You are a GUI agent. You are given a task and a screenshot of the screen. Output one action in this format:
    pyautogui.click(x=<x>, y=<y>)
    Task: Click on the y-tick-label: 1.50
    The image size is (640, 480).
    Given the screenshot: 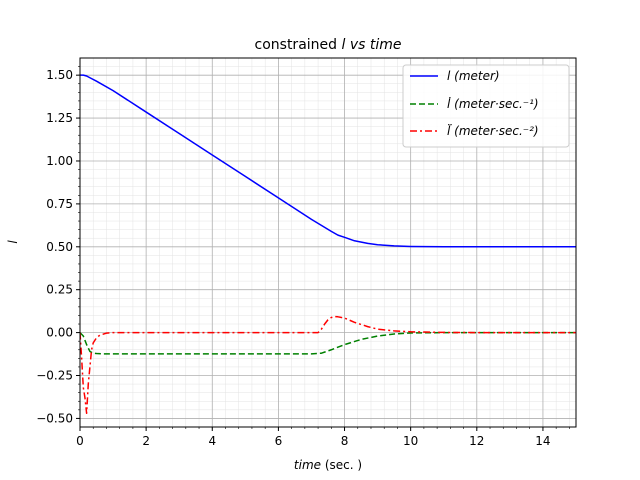 What is the action you would take?
    pyautogui.click(x=59, y=75)
    